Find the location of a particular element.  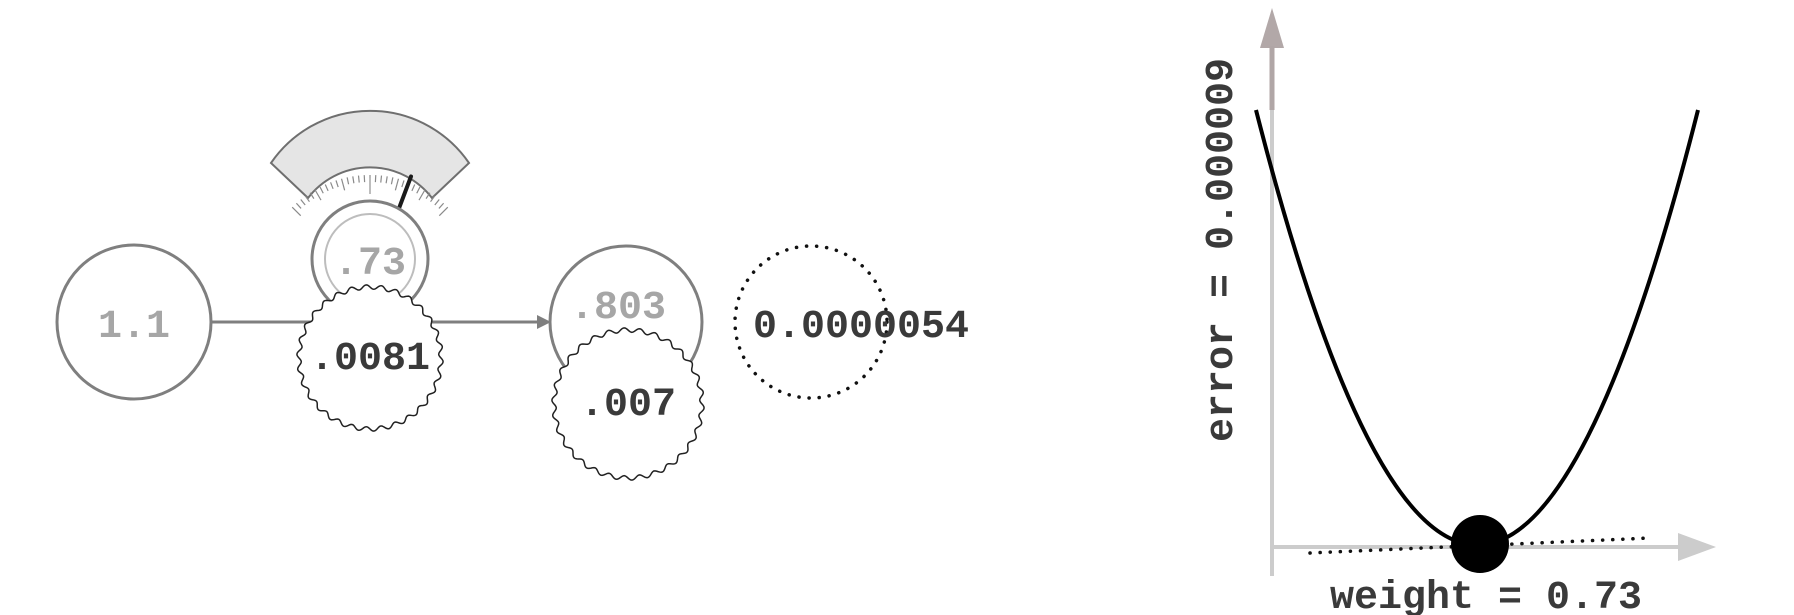

current-weight-point is located at coordinates (1480, 544).